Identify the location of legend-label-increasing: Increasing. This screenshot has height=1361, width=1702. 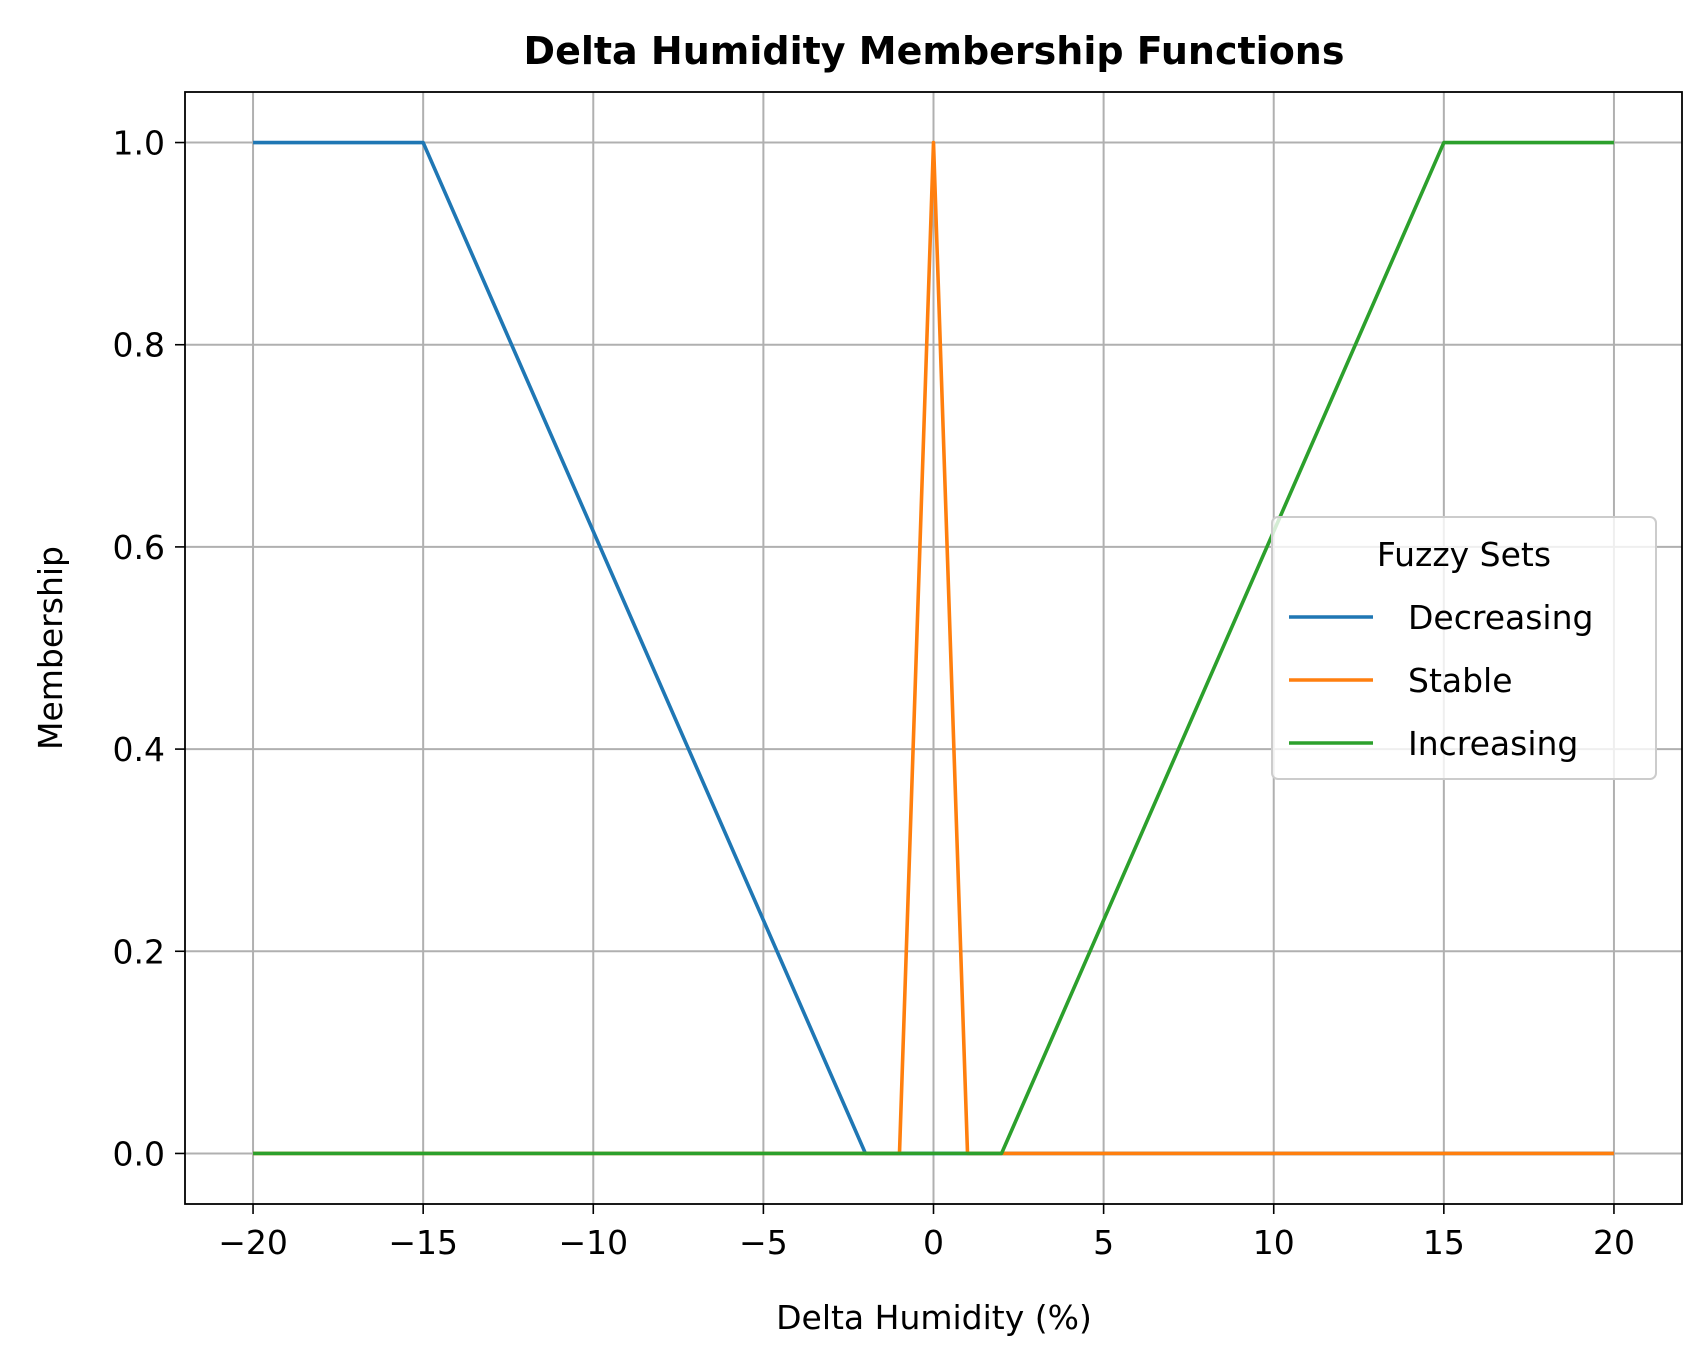
(1493, 743).